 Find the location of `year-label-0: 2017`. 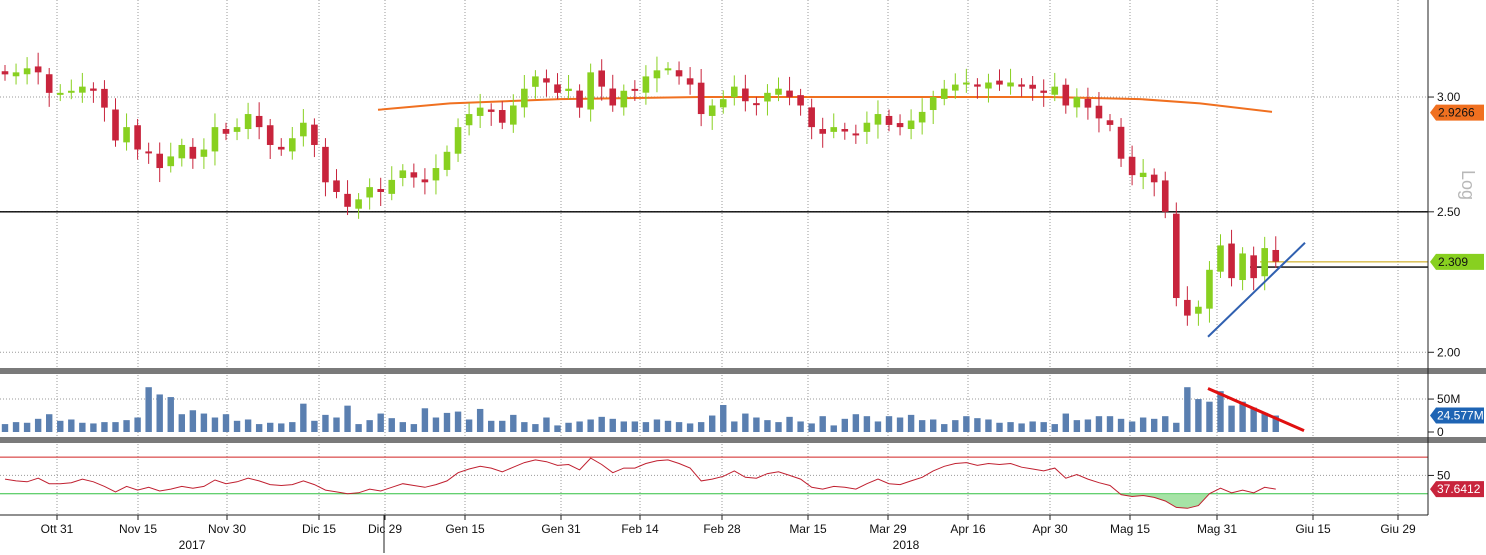

year-label-0: 2017 is located at coordinates (192, 545).